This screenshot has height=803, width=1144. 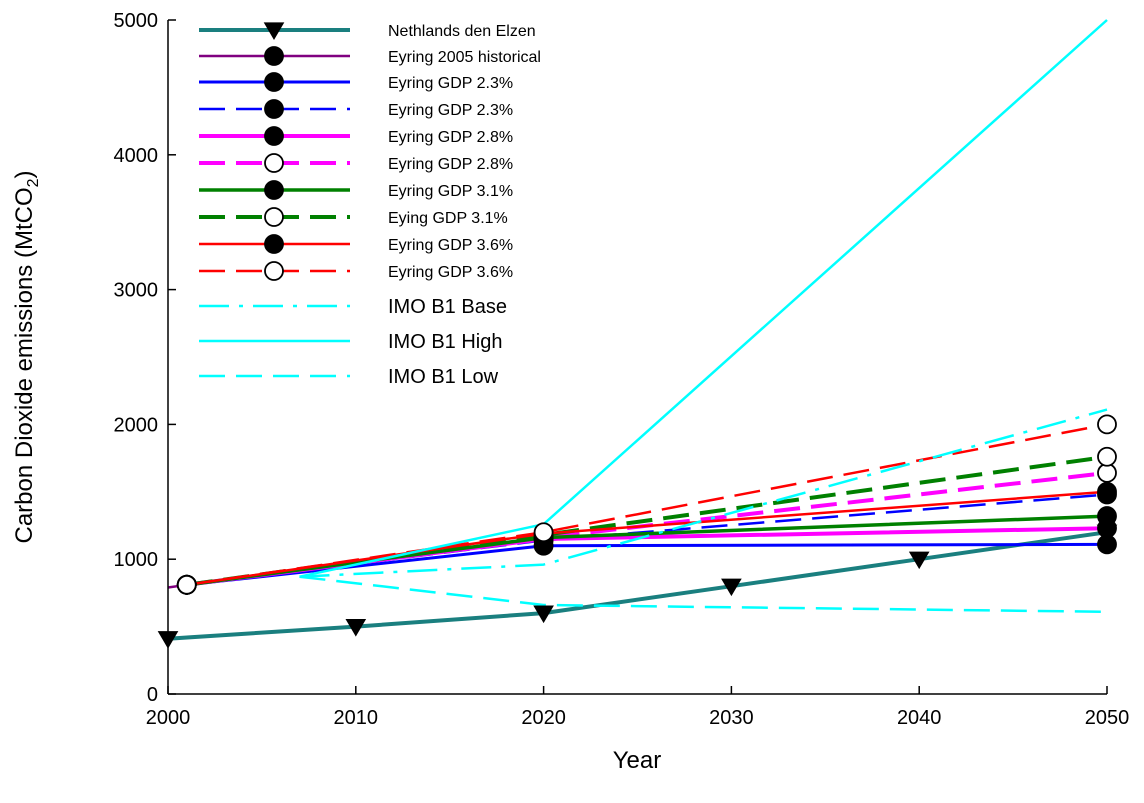 I want to click on legend-label-9: Eyring GDP 3.6%, so click(x=450, y=272).